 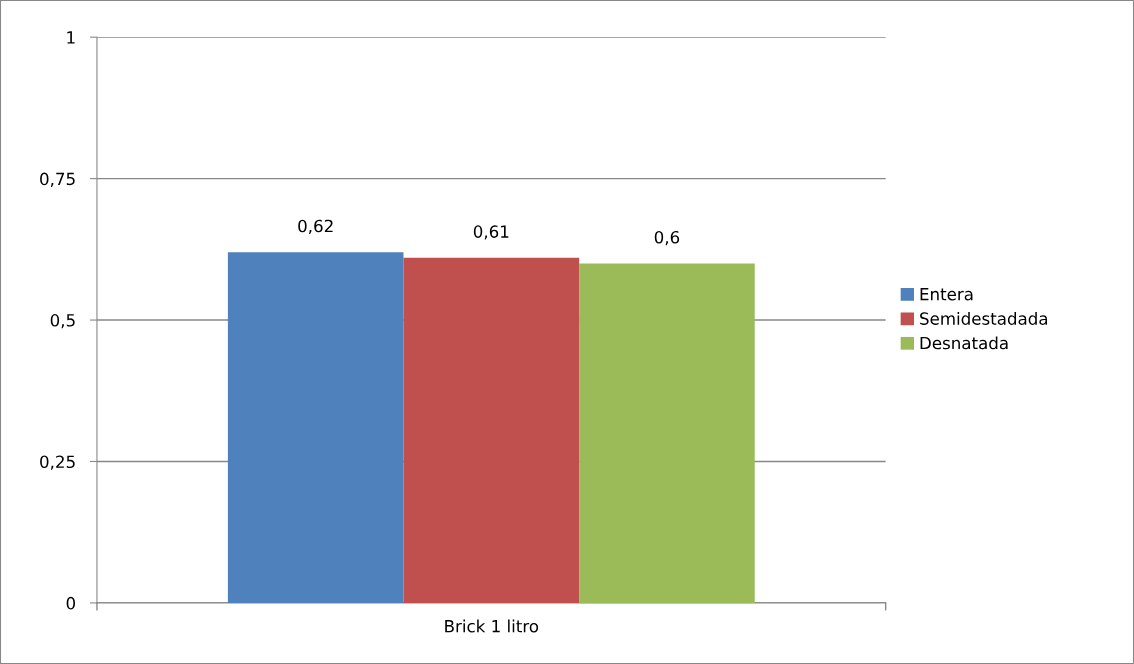 What do you see at coordinates (62, 321) in the screenshot?
I see `y-tick-label: 0,5` at bounding box center [62, 321].